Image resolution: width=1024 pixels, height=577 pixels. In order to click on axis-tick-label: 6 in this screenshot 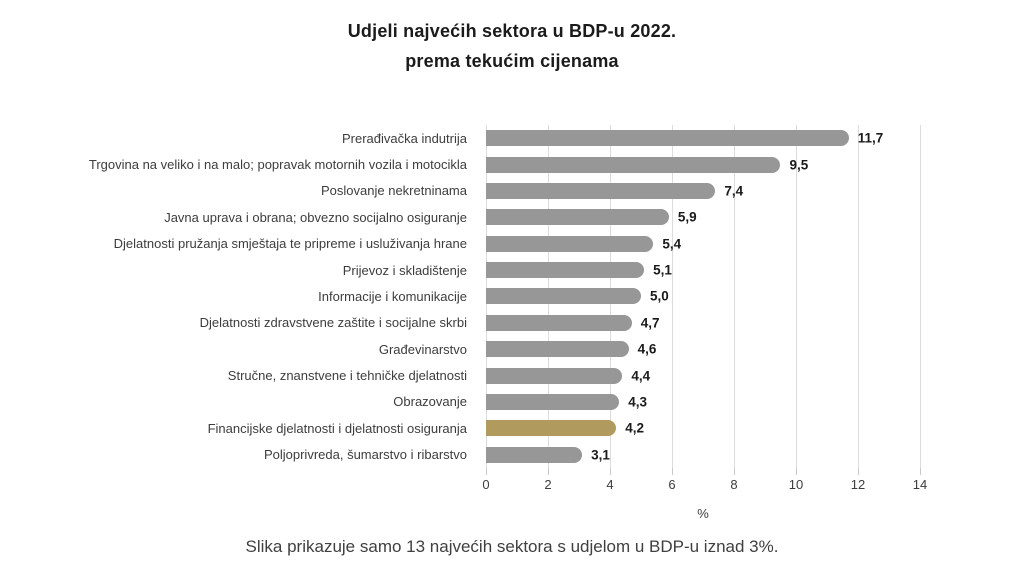, I will do `click(672, 484)`.